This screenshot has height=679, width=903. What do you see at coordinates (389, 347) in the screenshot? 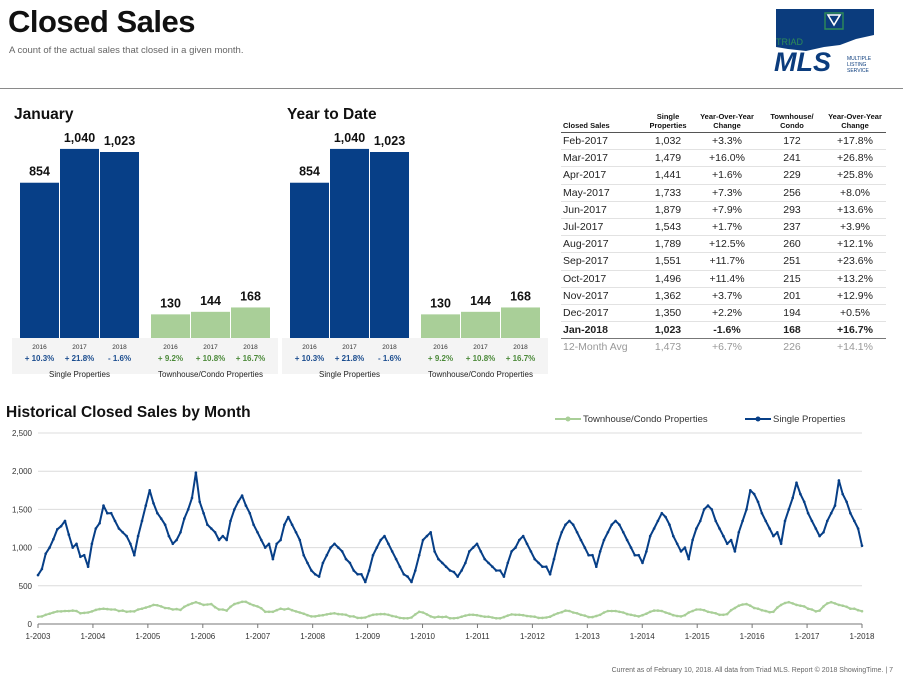
I see `bar-category-label: 2018` at bounding box center [389, 347].